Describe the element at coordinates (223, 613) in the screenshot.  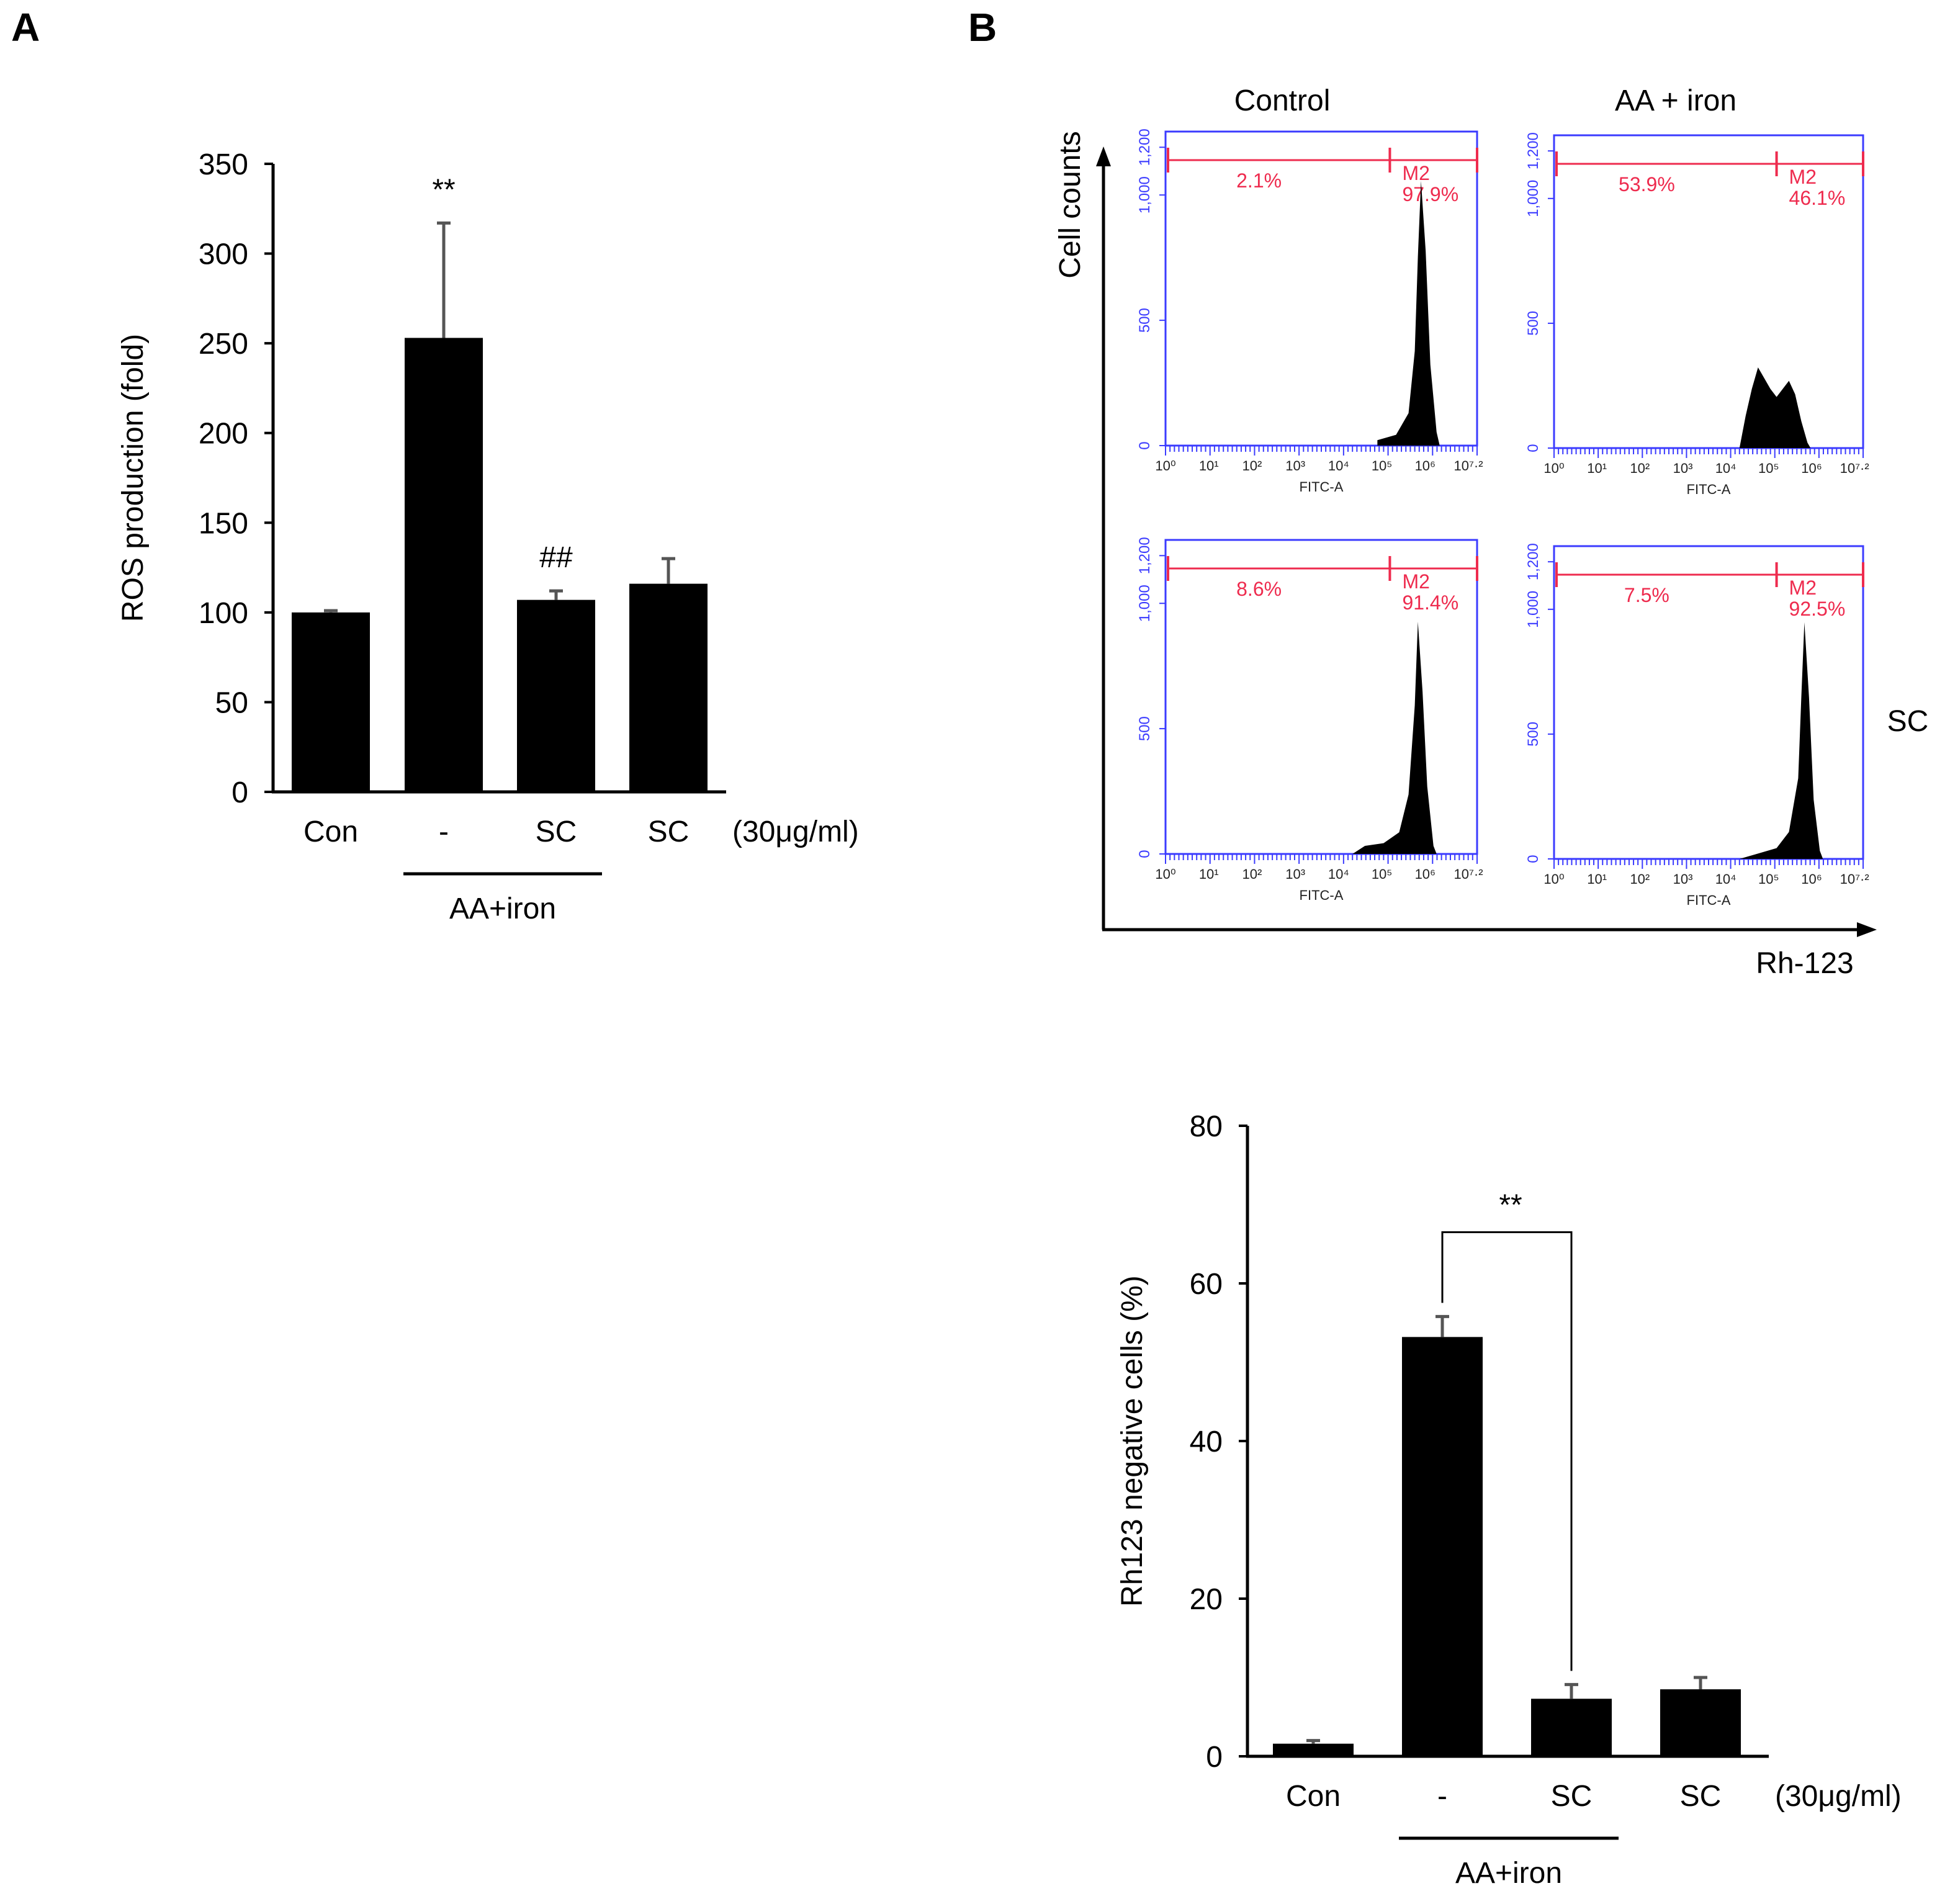
I see `y-tick-label-2: 100` at that location.